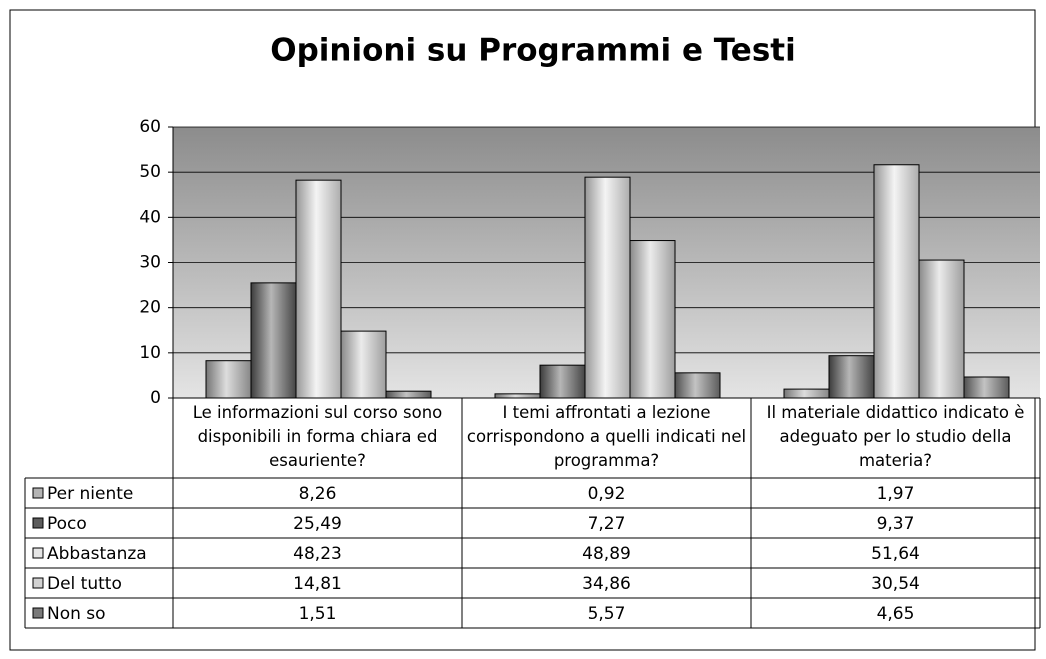 This screenshot has height=659, width=1046. What do you see at coordinates (606, 584) in the screenshot?
I see `data-table-value: 34,86` at bounding box center [606, 584].